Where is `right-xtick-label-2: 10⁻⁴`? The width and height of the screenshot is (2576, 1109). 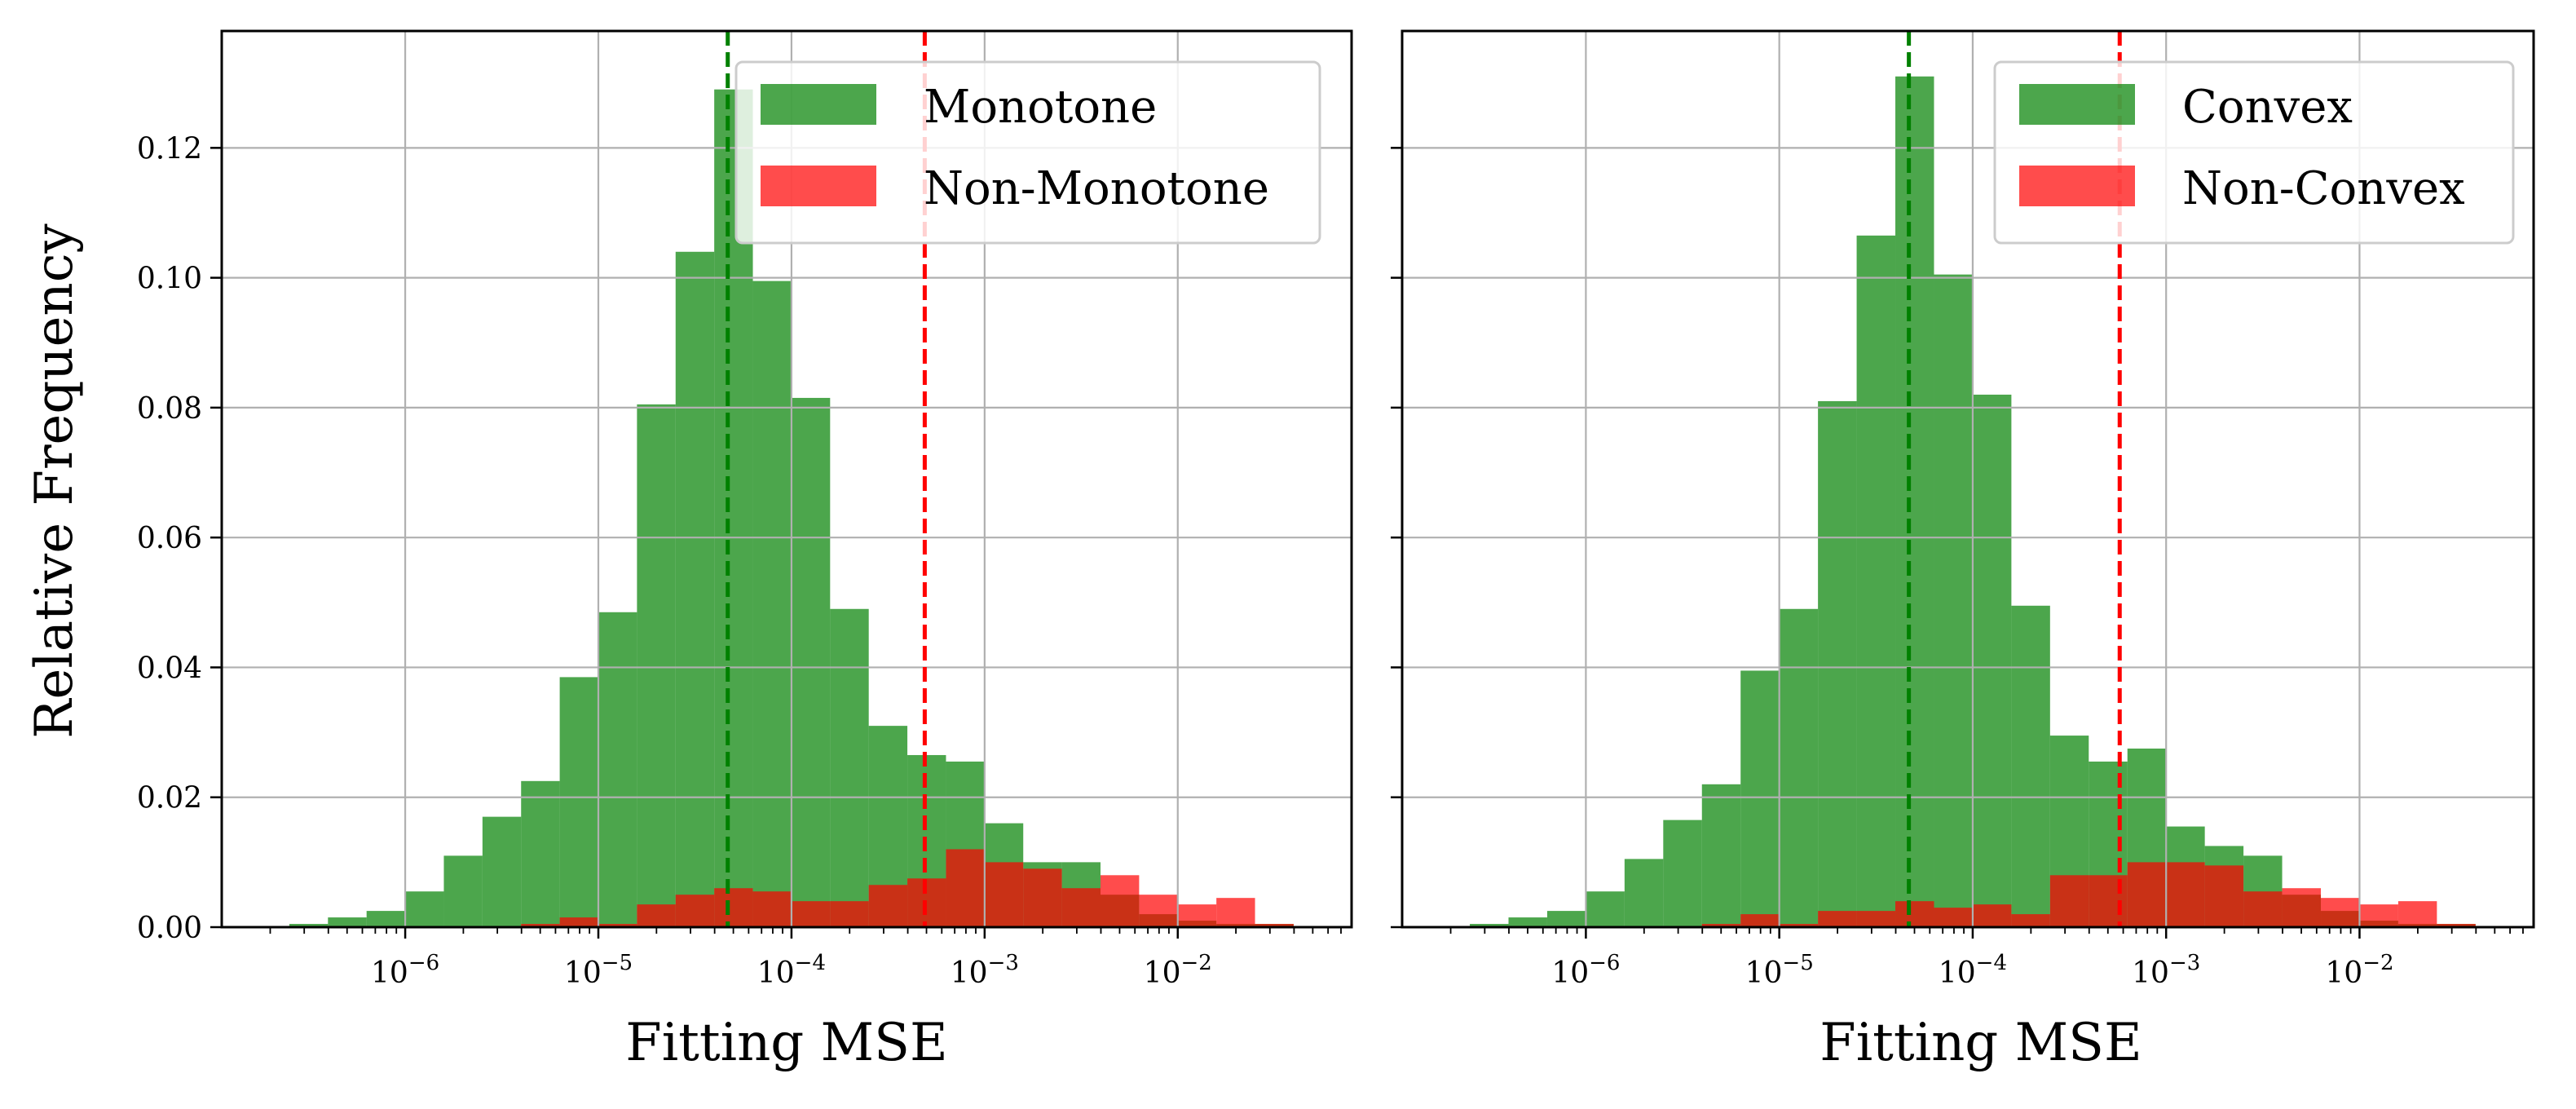 right-xtick-label-2: 10⁻⁴ is located at coordinates (1973, 970).